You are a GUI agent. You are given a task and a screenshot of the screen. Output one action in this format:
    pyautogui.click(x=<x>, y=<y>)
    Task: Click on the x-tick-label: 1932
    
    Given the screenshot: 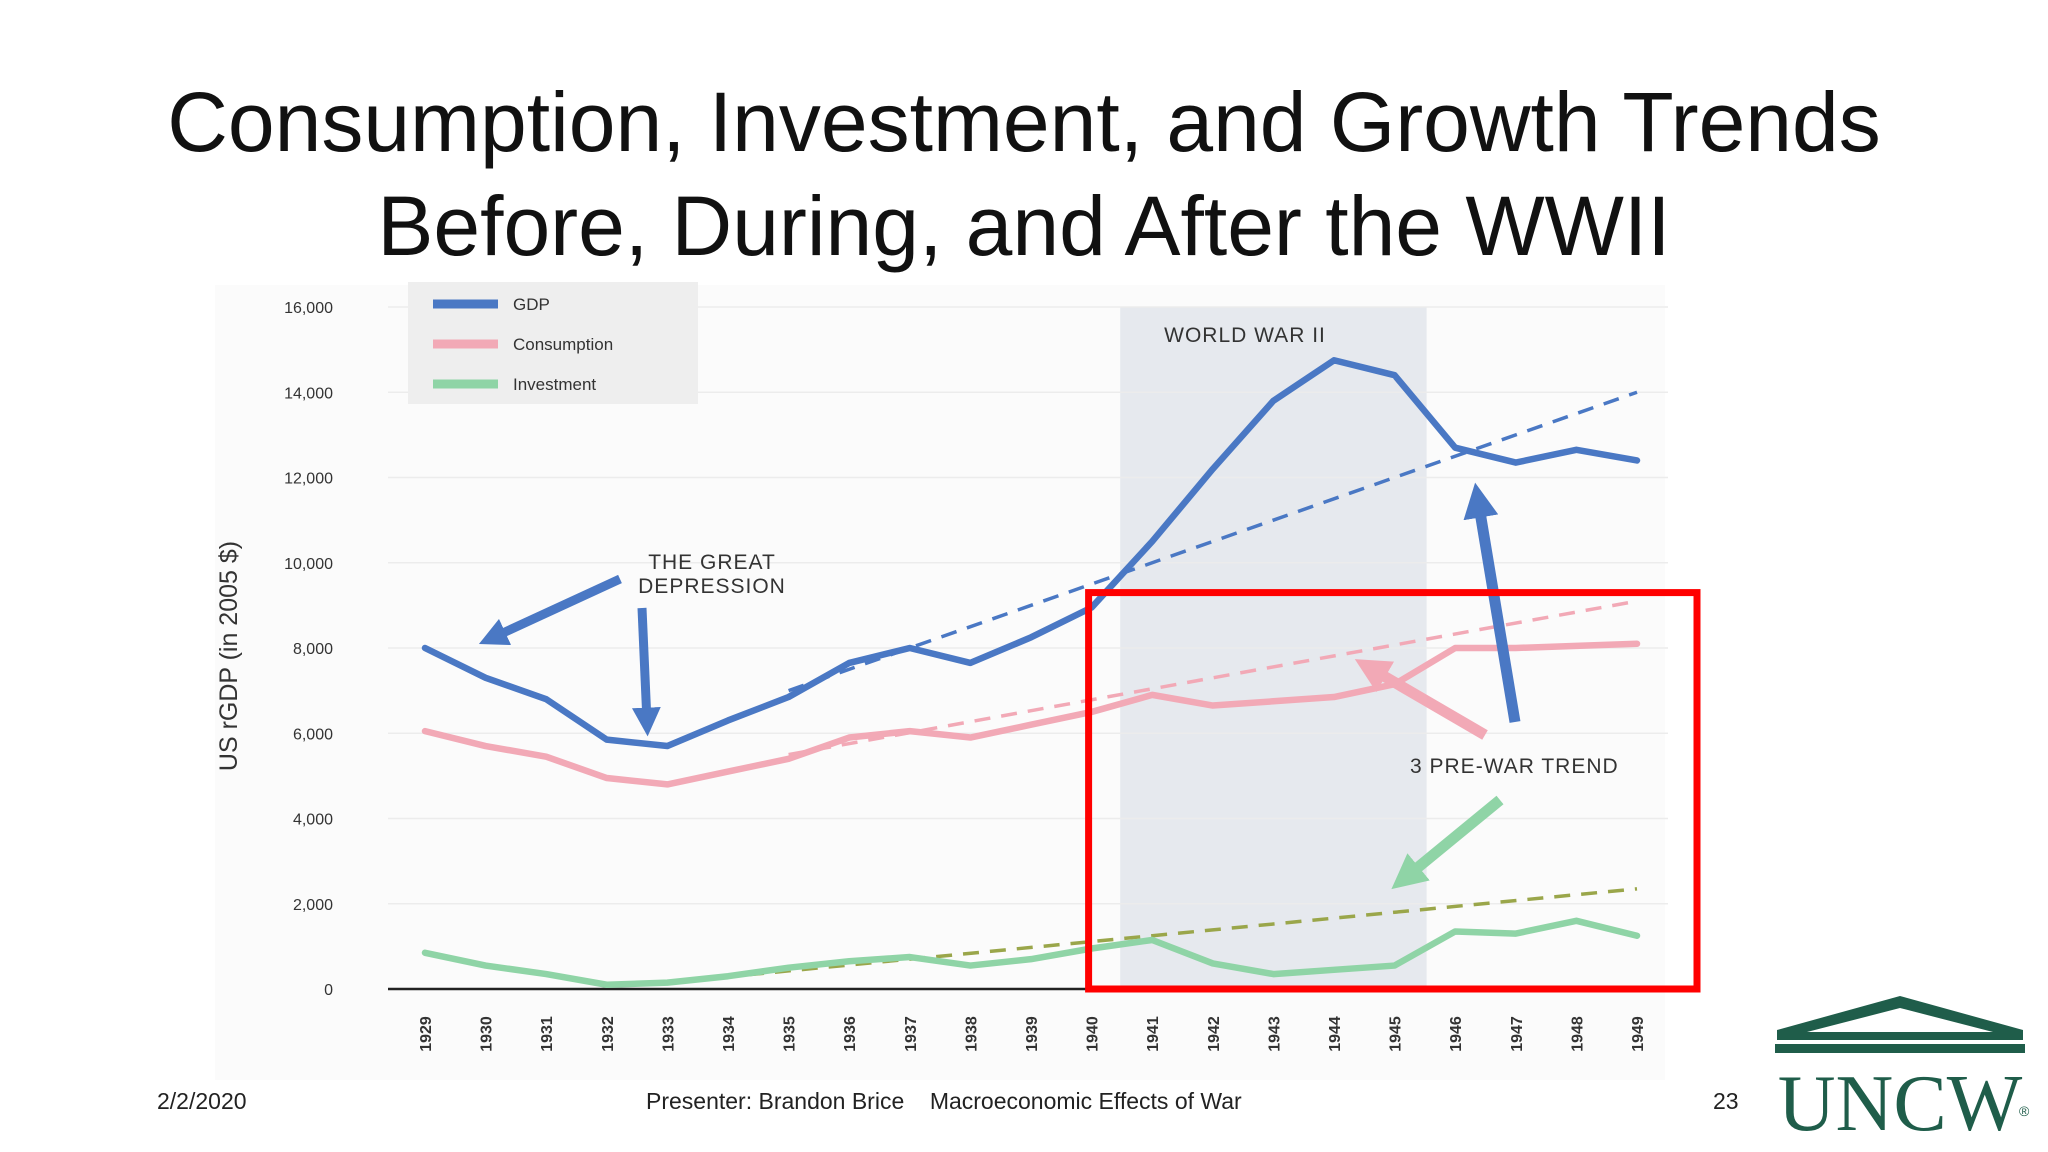 What is the action you would take?
    pyautogui.click(x=608, y=1034)
    